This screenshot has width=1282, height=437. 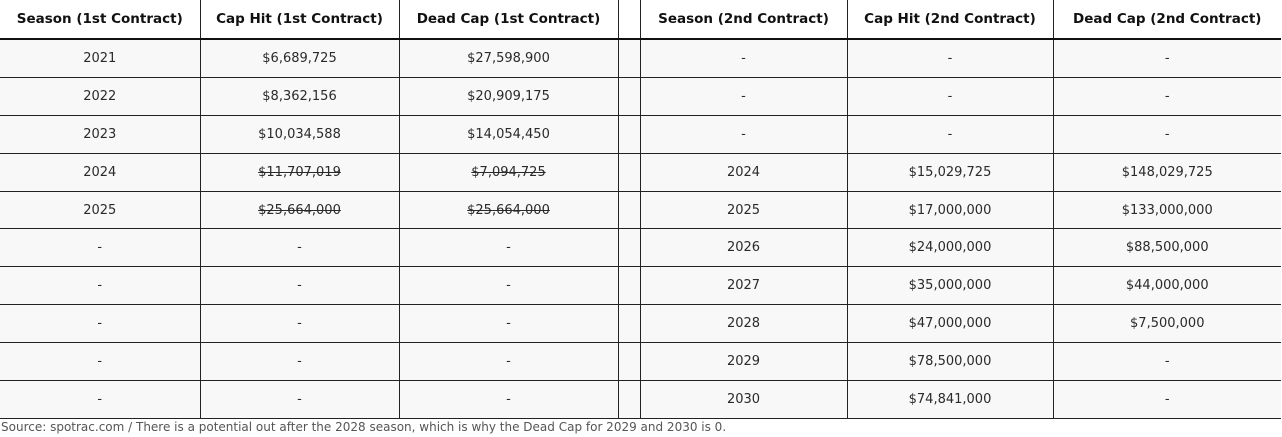 I want to click on cell-value: $74,841,000, so click(x=950, y=399).